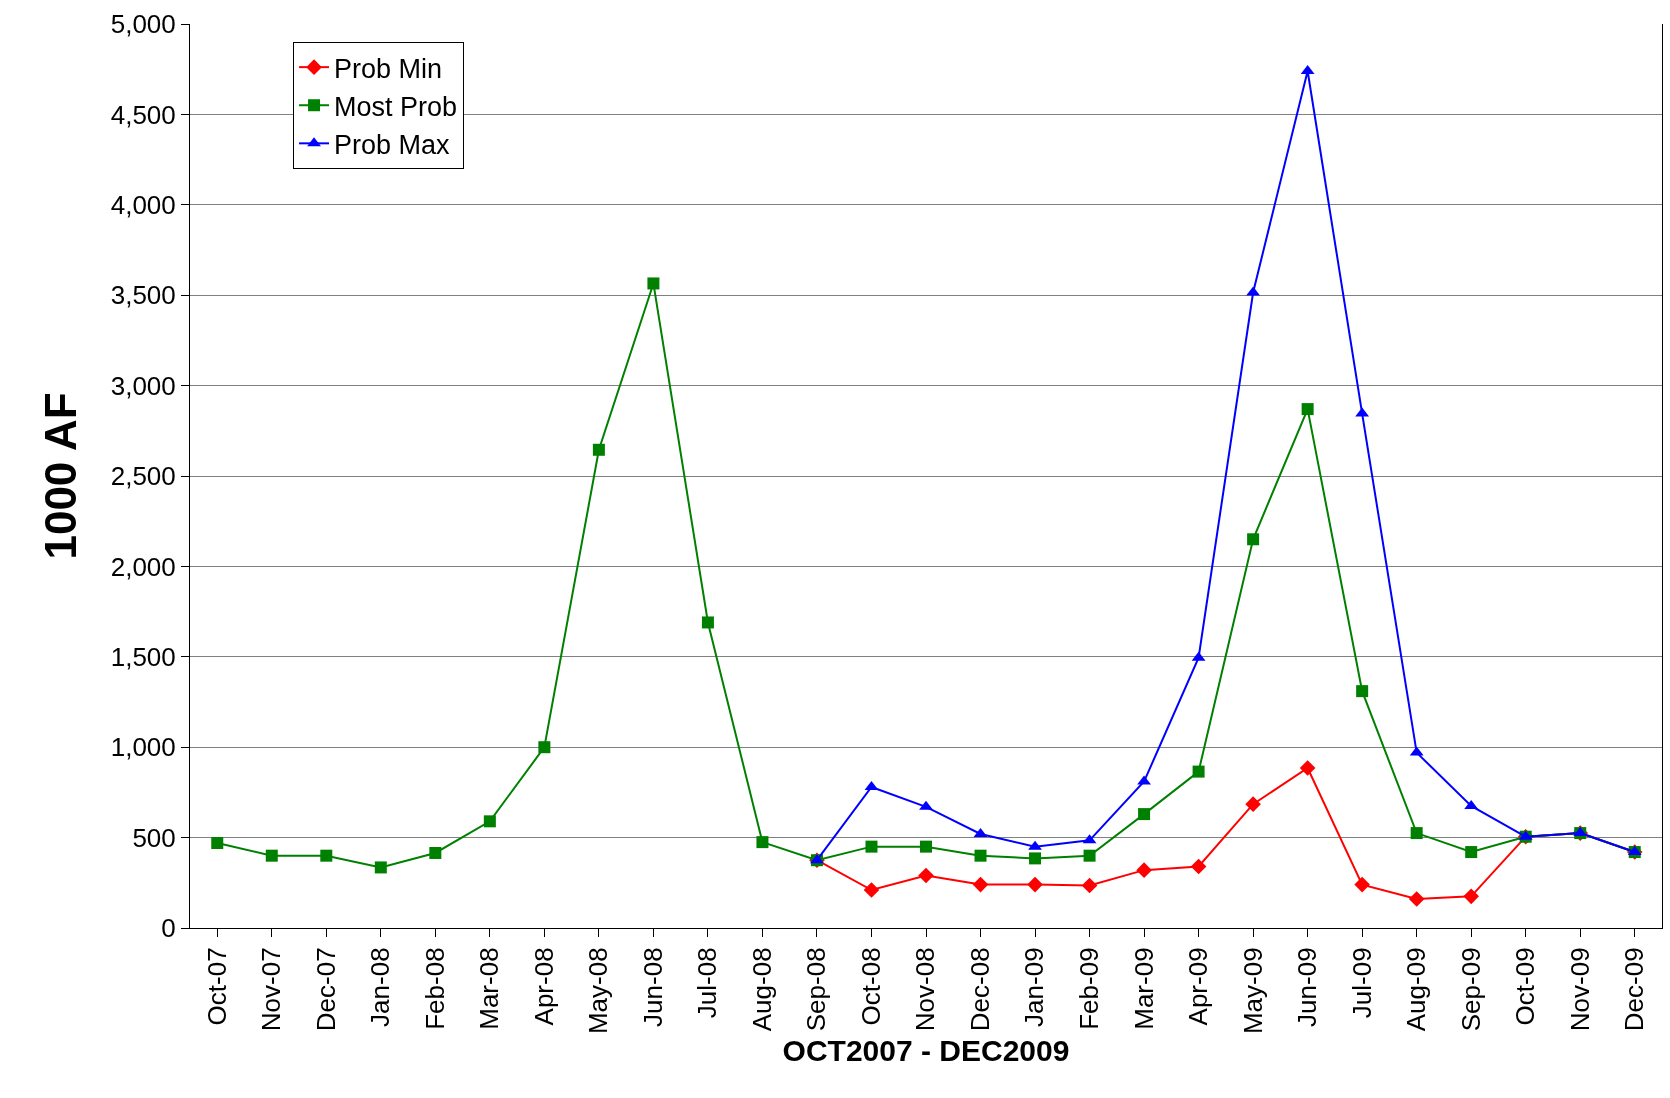  I want to click on x-tick-label: Apr-08, so click(543, 986).